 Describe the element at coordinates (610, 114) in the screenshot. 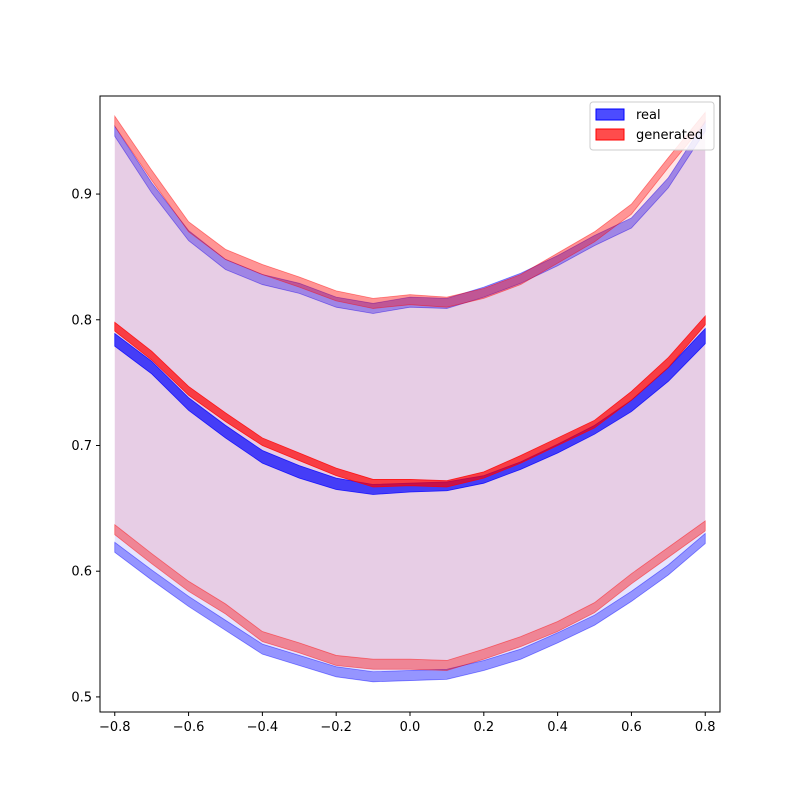

I see `legend-swatch-real` at that location.